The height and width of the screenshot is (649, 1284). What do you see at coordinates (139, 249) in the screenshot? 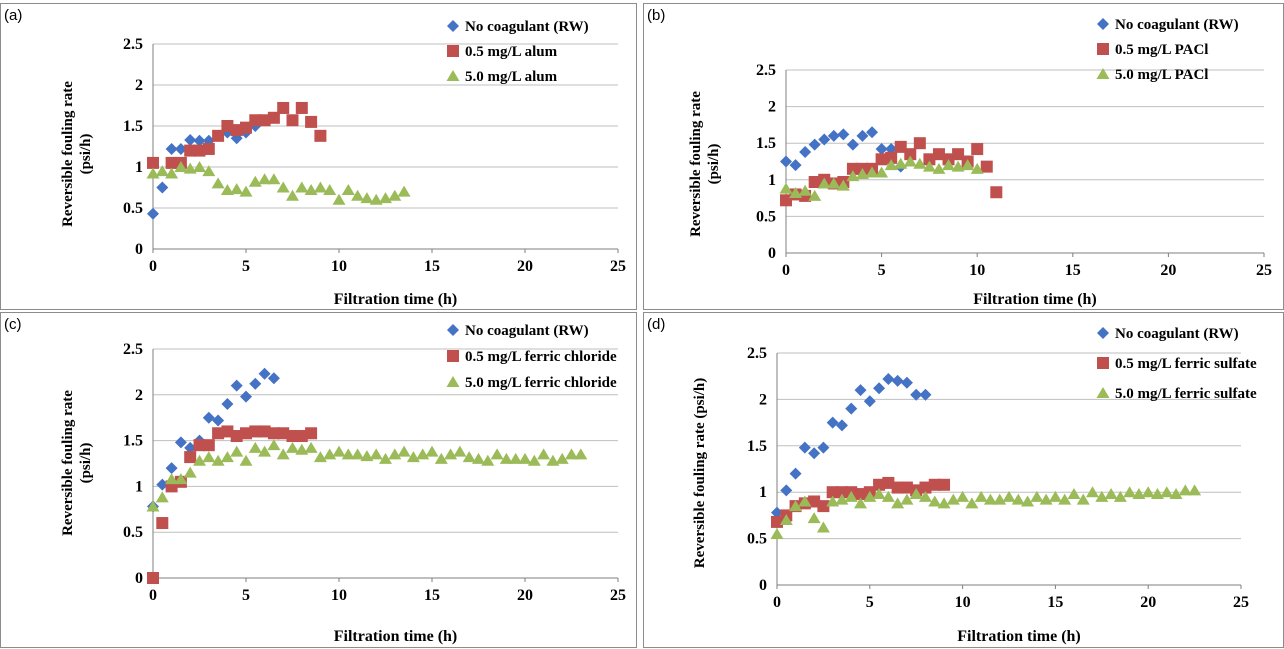
I see `y-tick-label: 0` at bounding box center [139, 249].